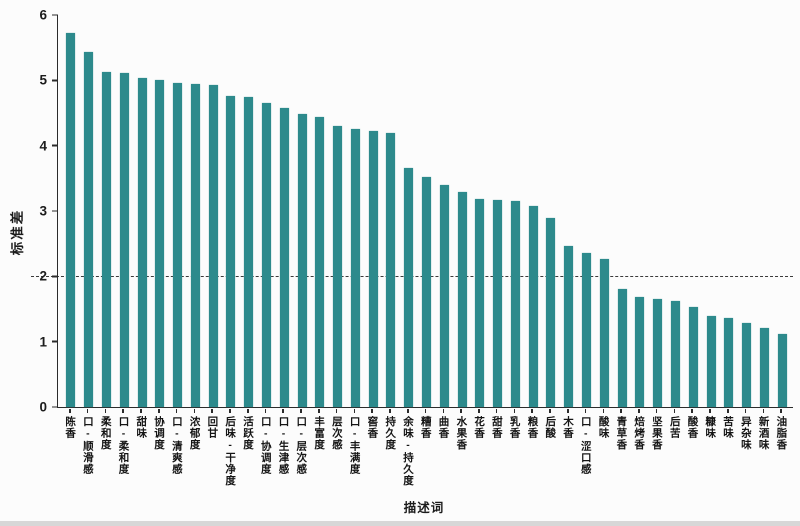 The height and width of the screenshot is (526, 800). Describe the element at coordinates (70, 427) in the screenshot. I see `x-tick-label: 陈香` at that location.